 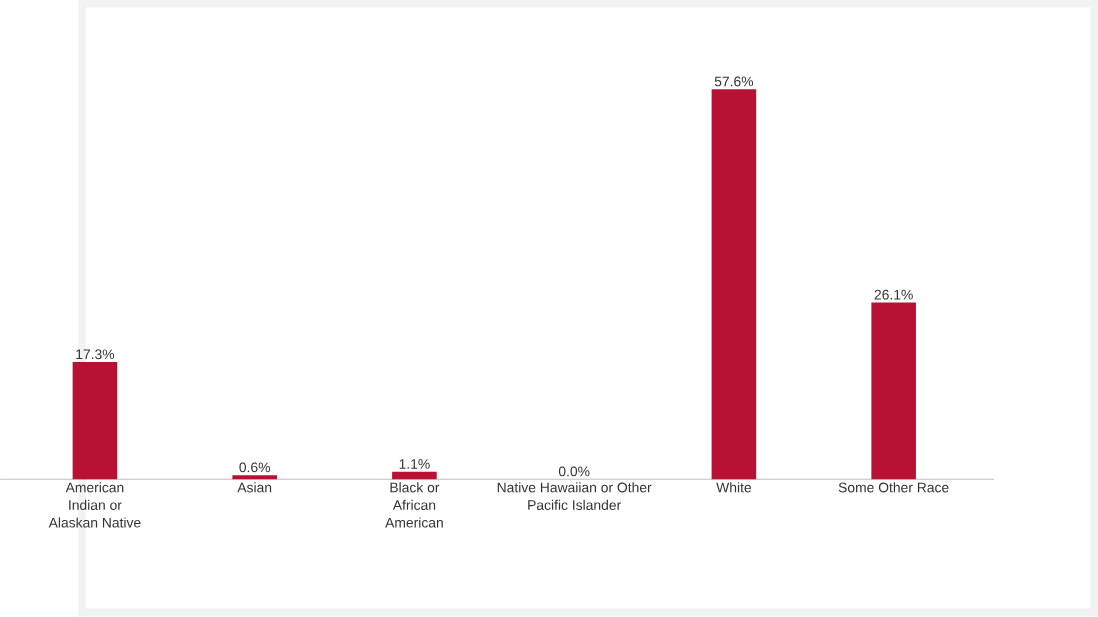 What do you see at coordinates (574, 496) in the screenshot?
I see `x-tick-label: Native Hawaiian or Other Pacific Islander` at bounding box center [574, 496].